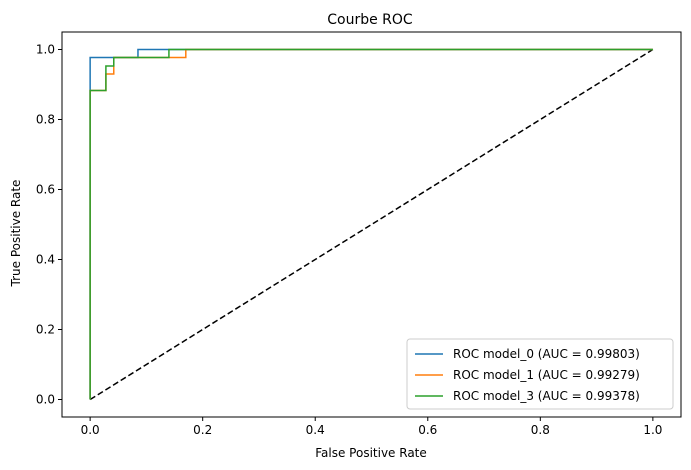  I want to click on x-tick-label: 0.8, so click(540, 430).